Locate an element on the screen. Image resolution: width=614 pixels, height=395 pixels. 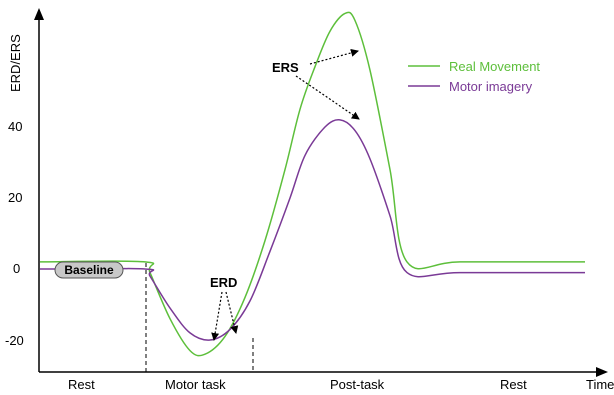
phase-label-rest-end: Rest is located at coordinates (513, 384).